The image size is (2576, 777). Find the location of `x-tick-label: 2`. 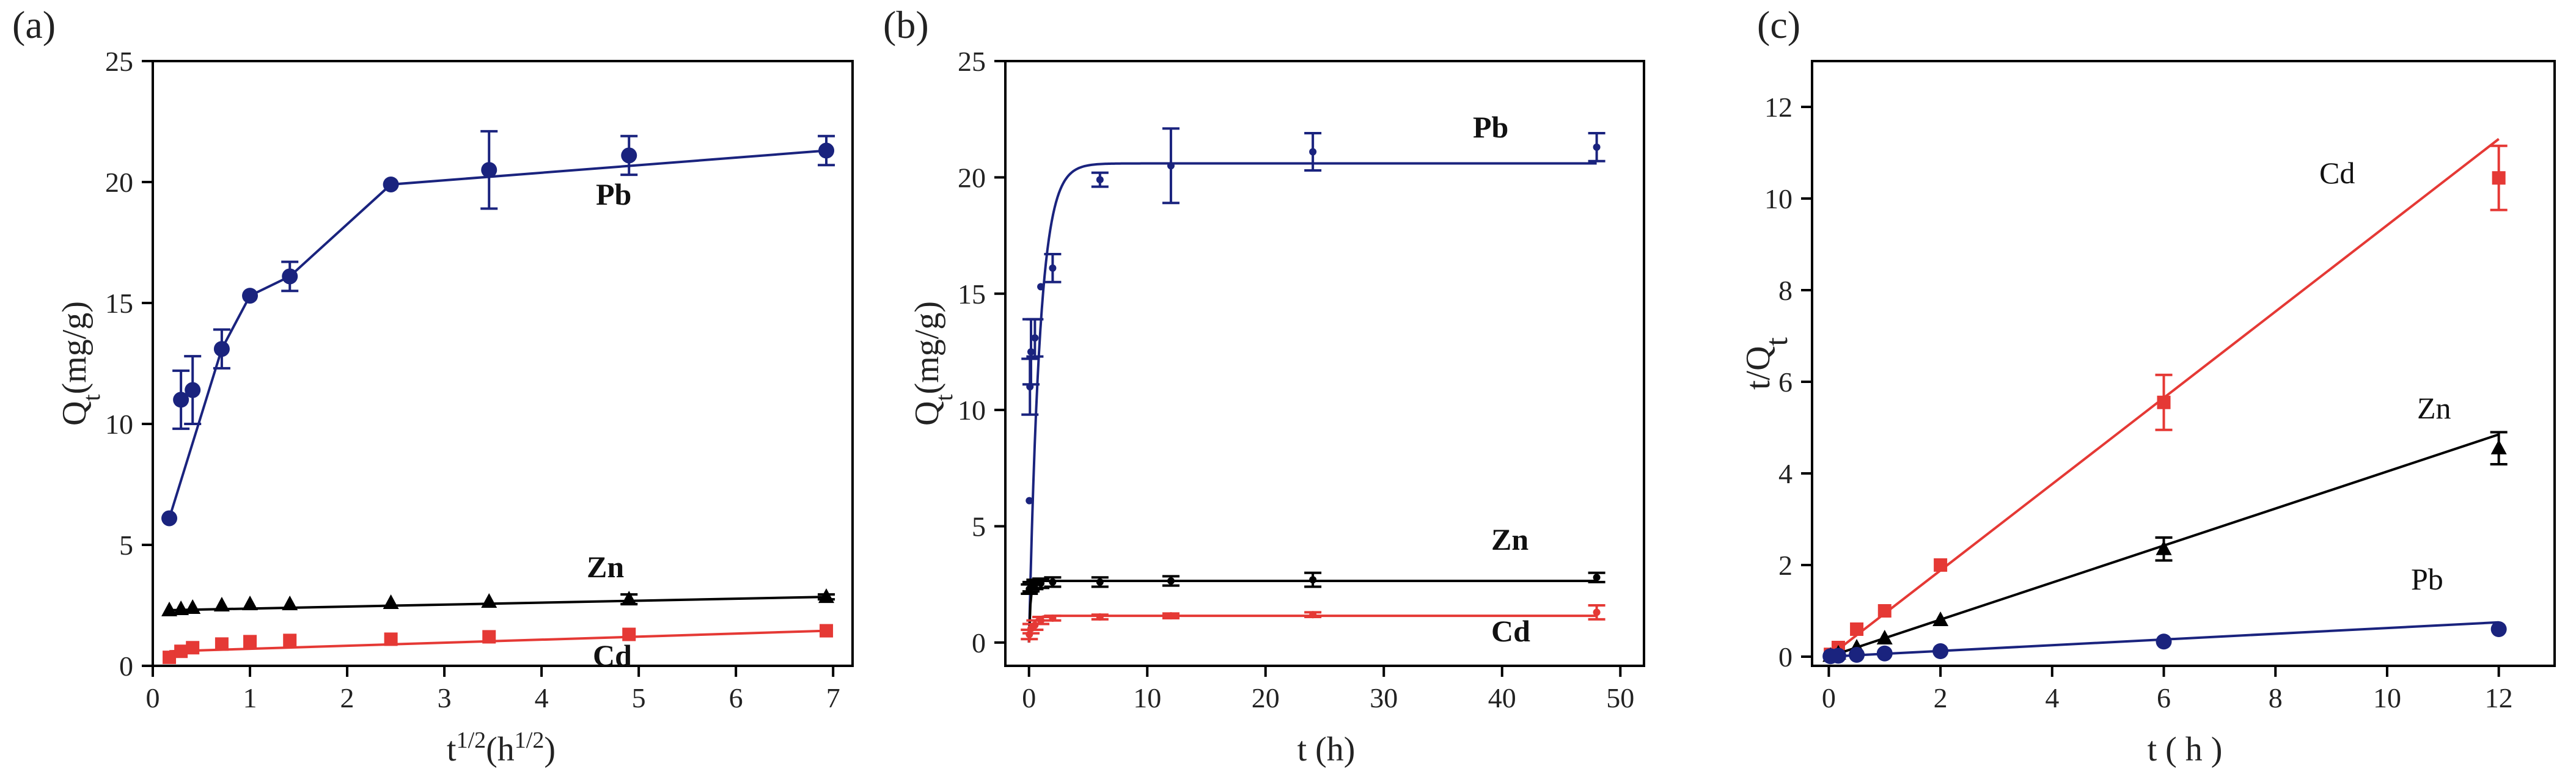

x-tick-label: 2 is located at coordinates (347, 697).